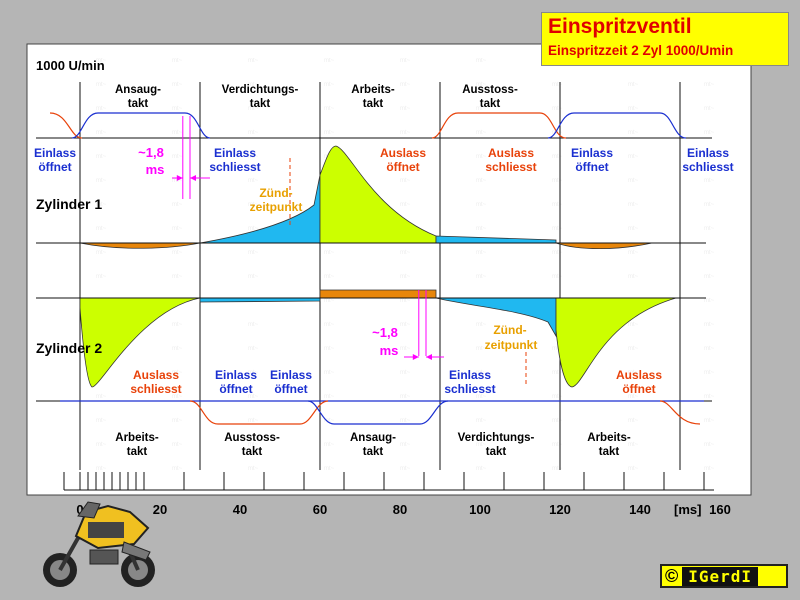  Describe the element at coordinates (510, 167) in the screenshot. I see `cyl1-event-4-line2: schliesst` at that location.